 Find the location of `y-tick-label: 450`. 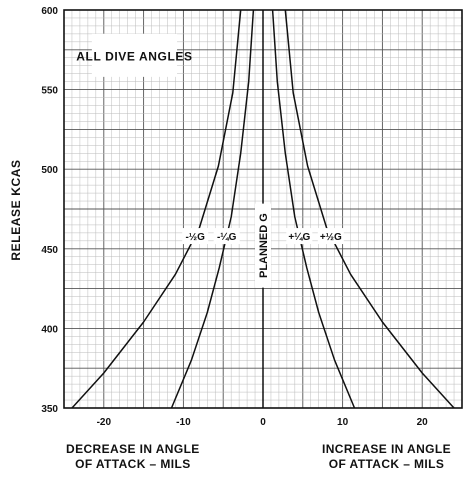

y-tick-label: 450 is located at coordinates (49, 250).